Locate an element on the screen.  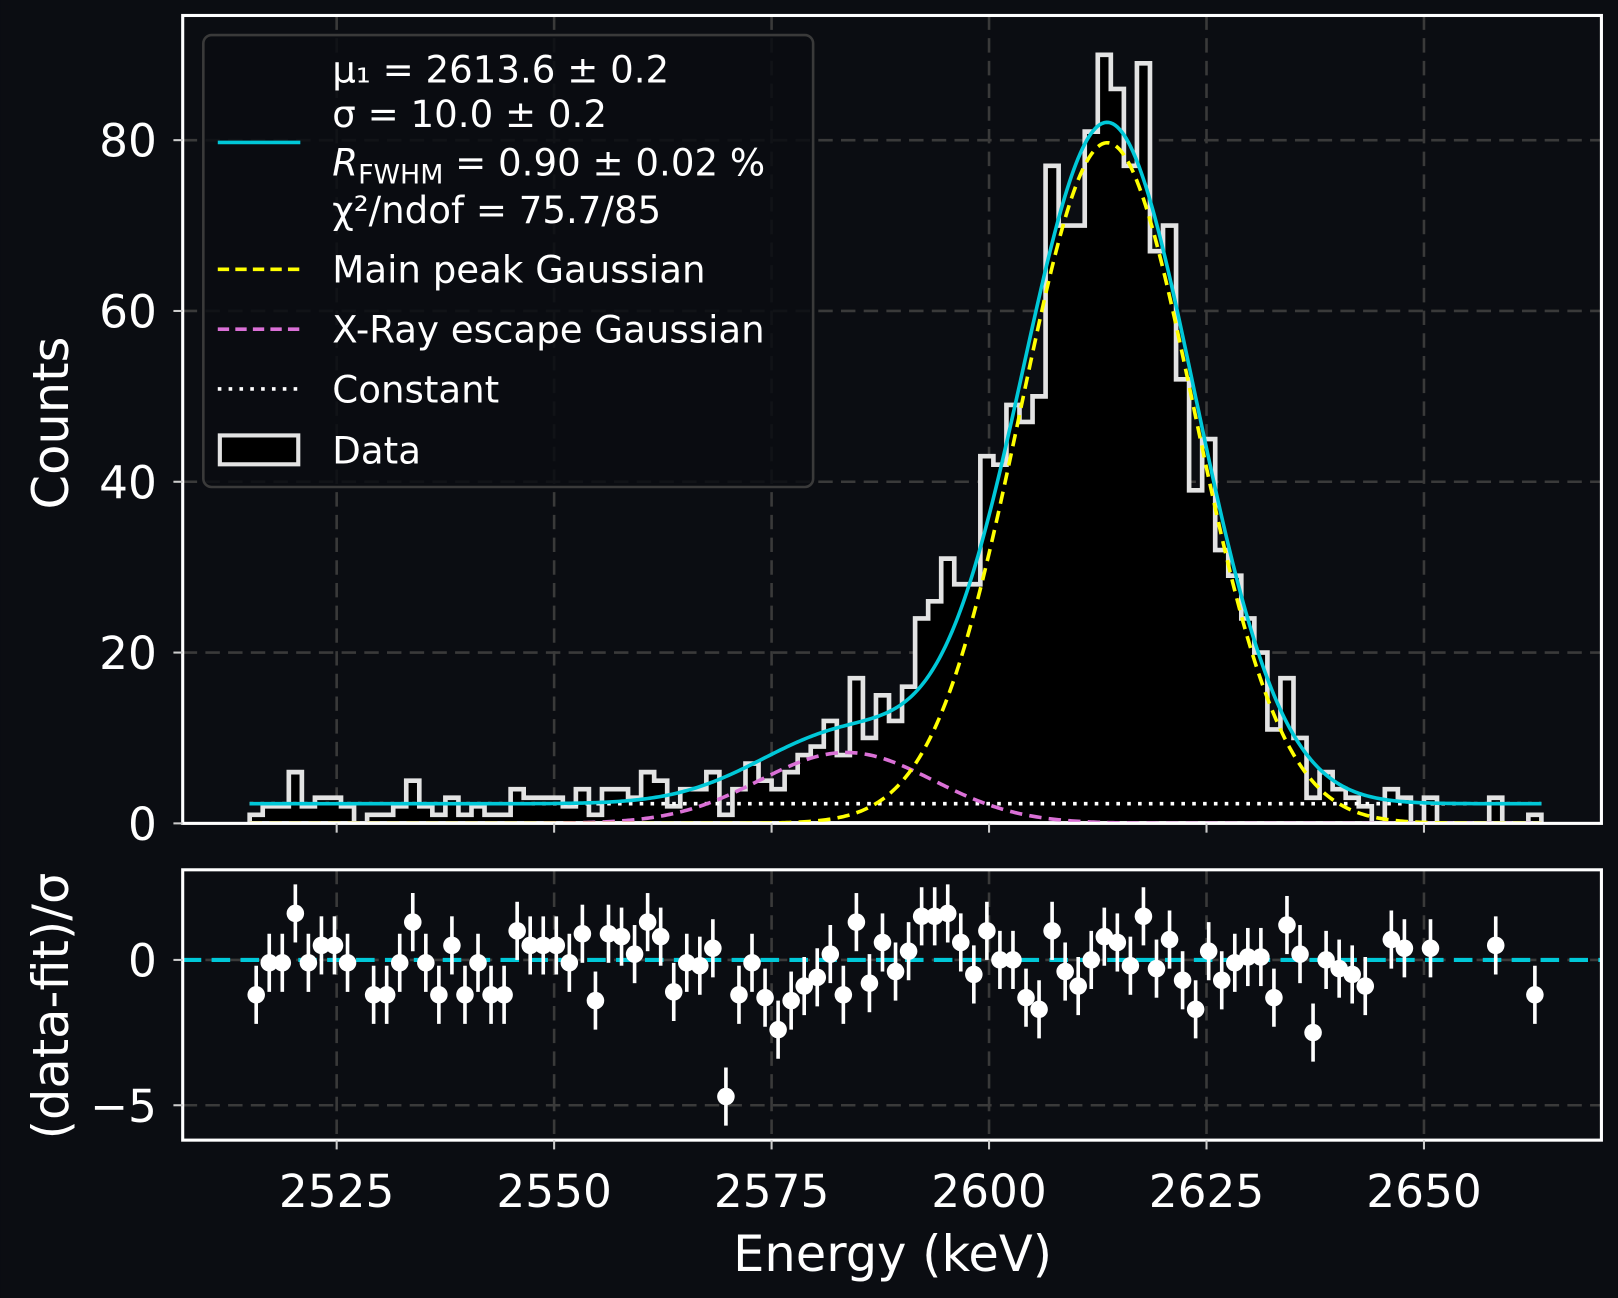
x-tick-label: 2575 is located at coordinates (771, 1191).